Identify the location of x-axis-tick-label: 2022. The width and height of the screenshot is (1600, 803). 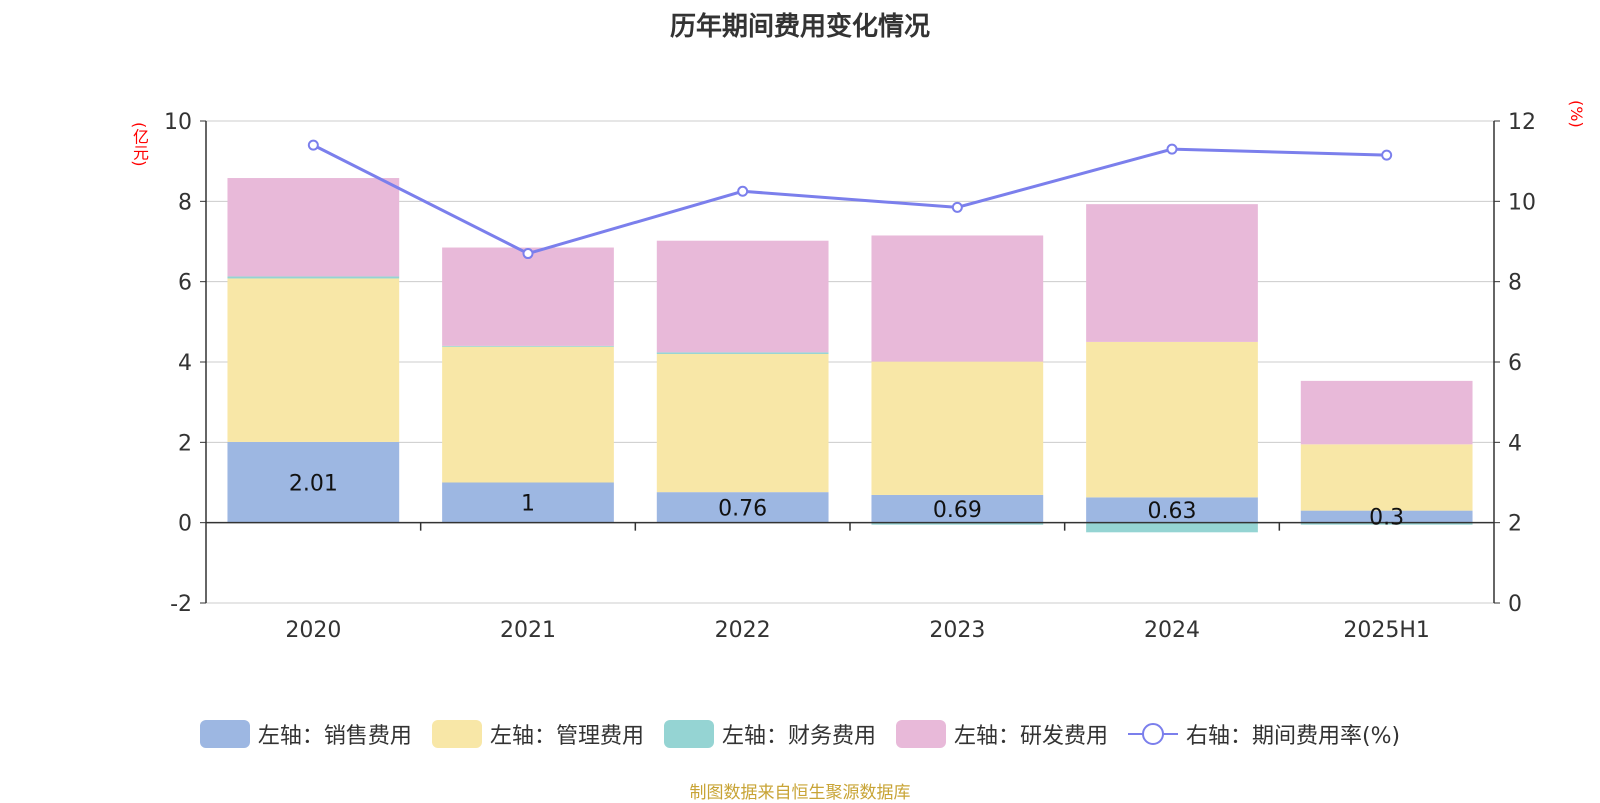
(743, 630).